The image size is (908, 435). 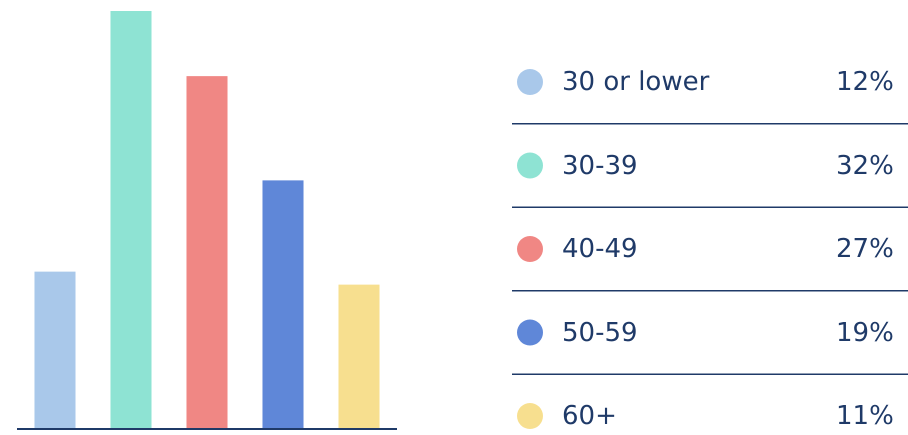 I want to click on data-label: 19%, so click(x=865, y=333).